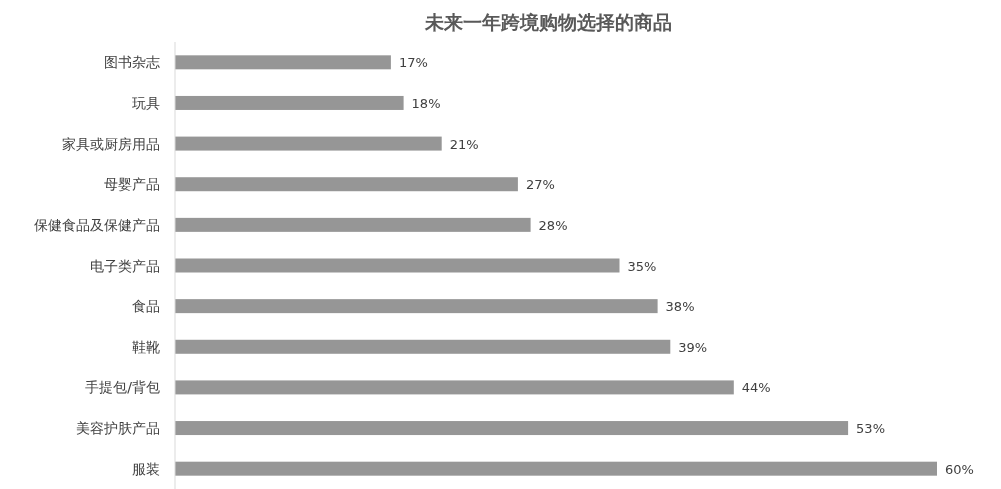 The width and height of the screenshot is (1001, 489). I want to click on y-tick-label: 手提包/背包, so click(122, 387).